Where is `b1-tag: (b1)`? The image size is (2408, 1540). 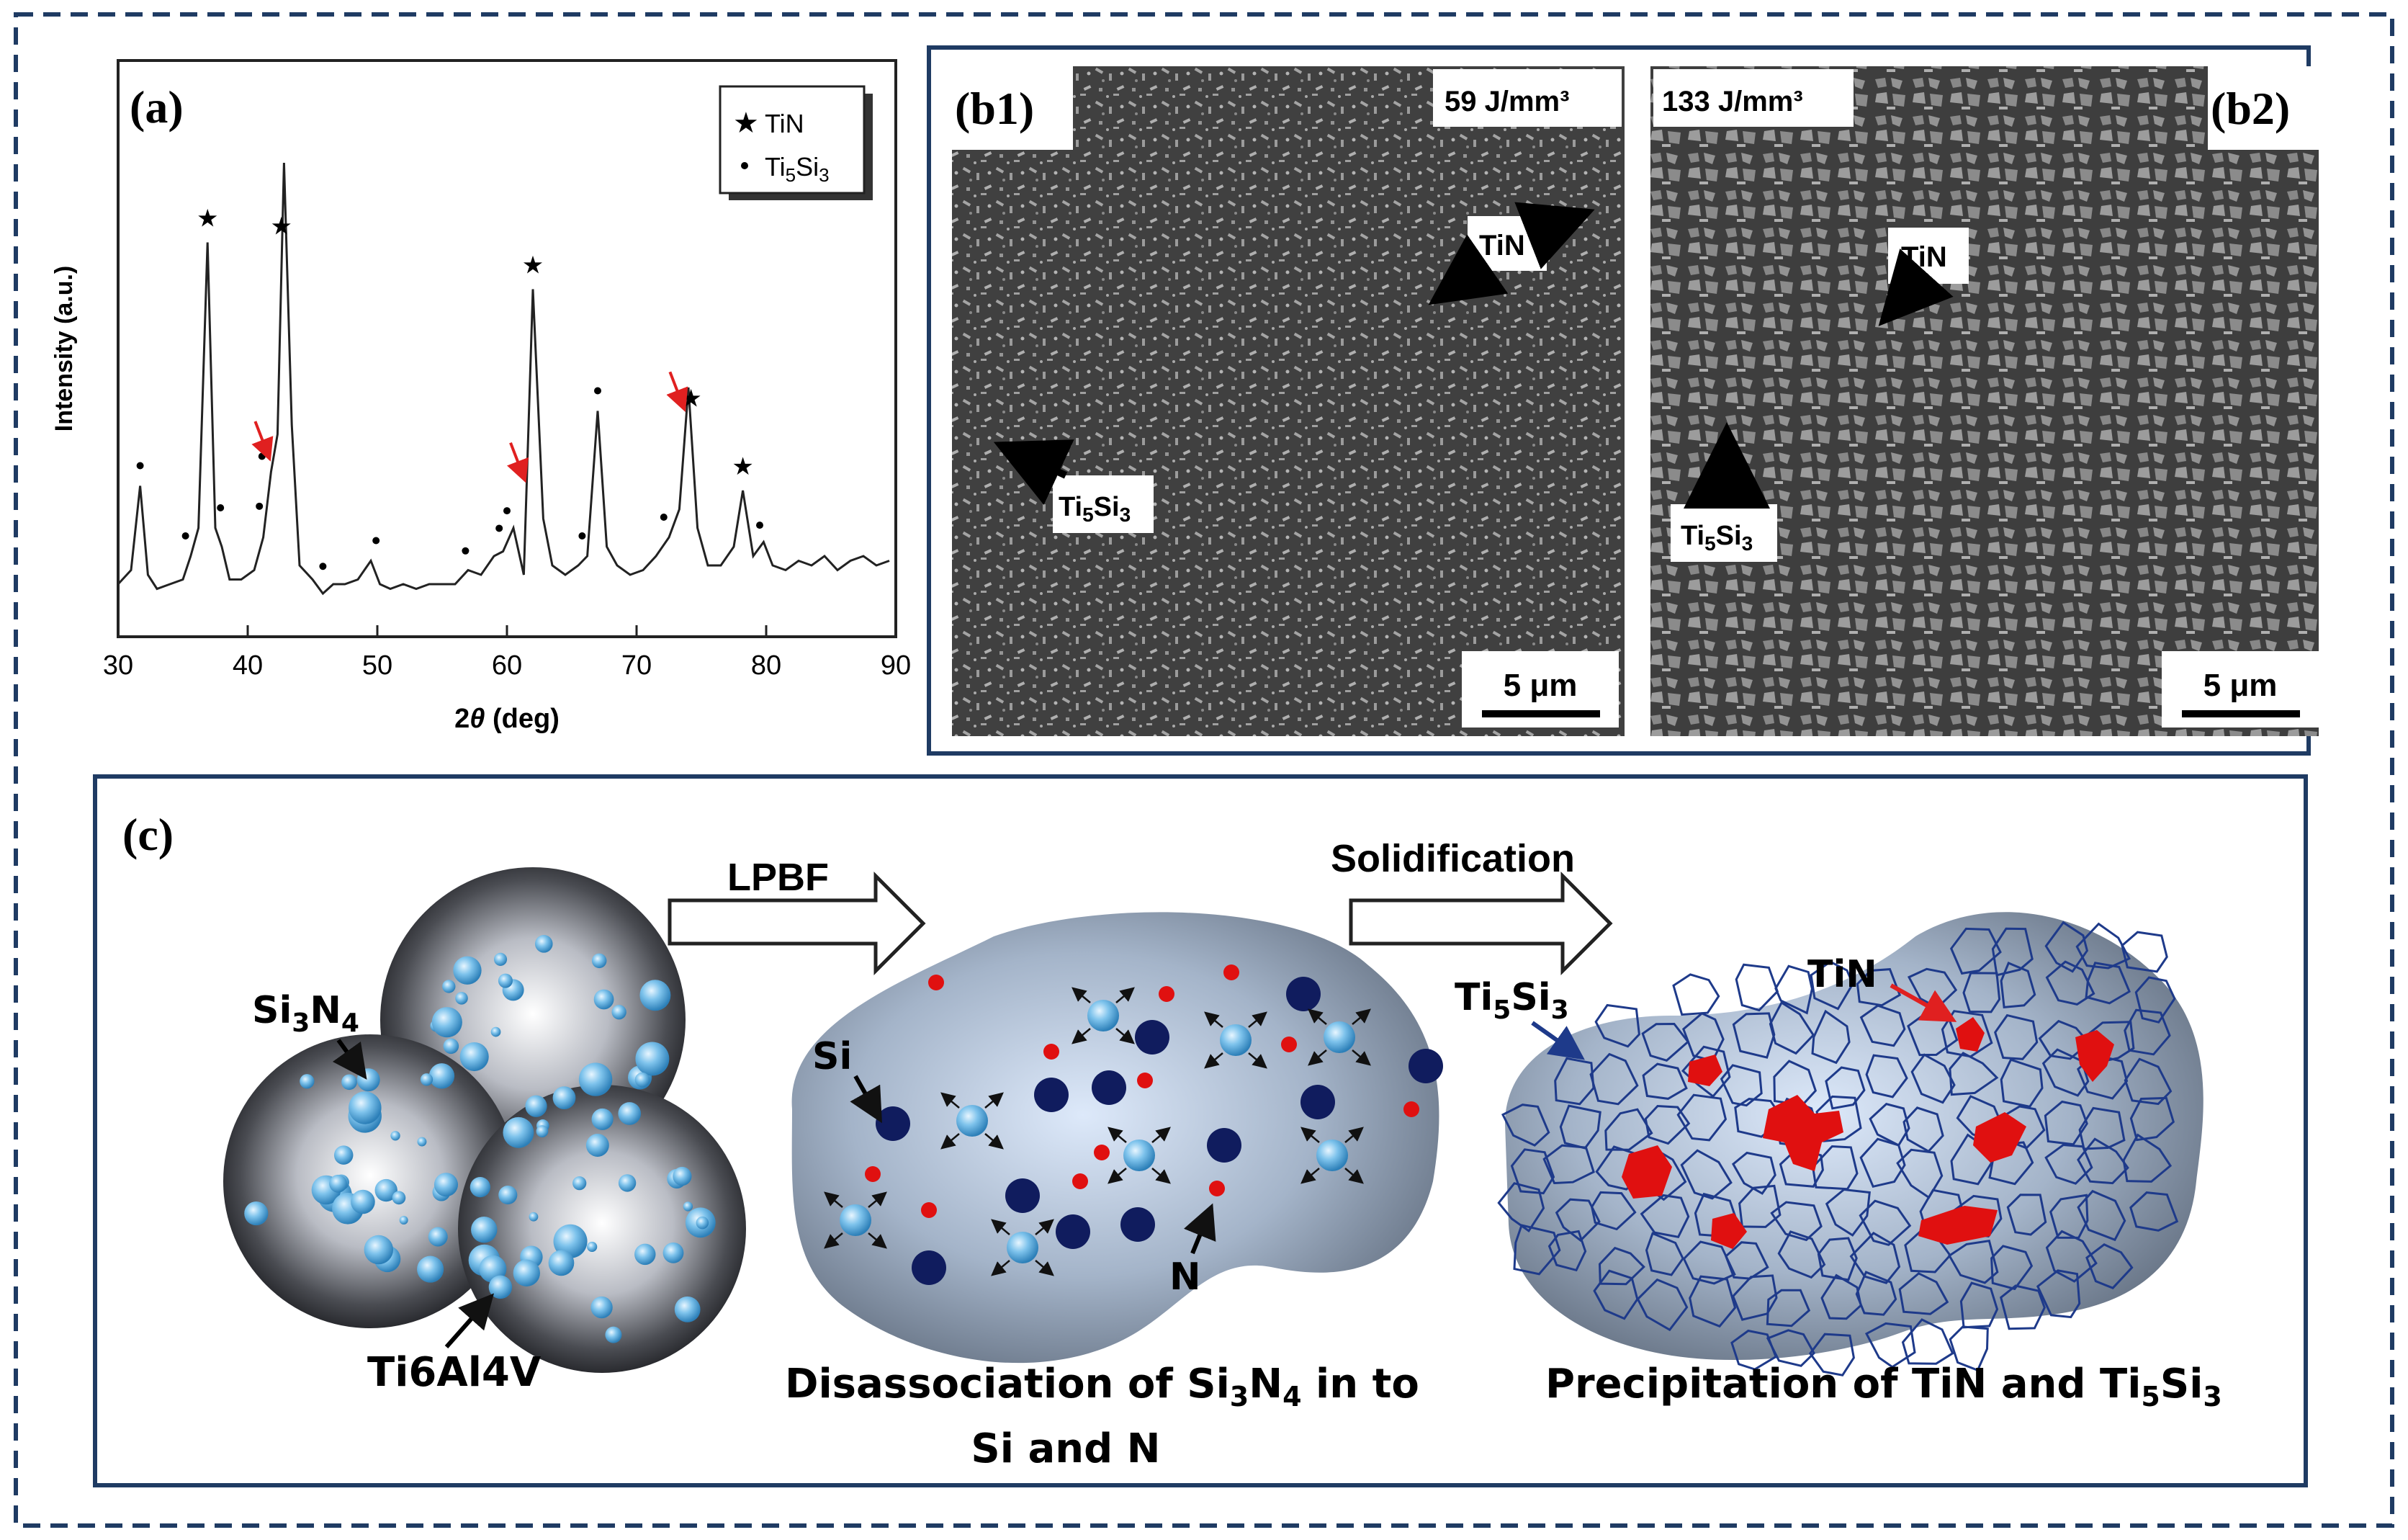
b1-tag: (b1) is located at coordinates (994, 108).